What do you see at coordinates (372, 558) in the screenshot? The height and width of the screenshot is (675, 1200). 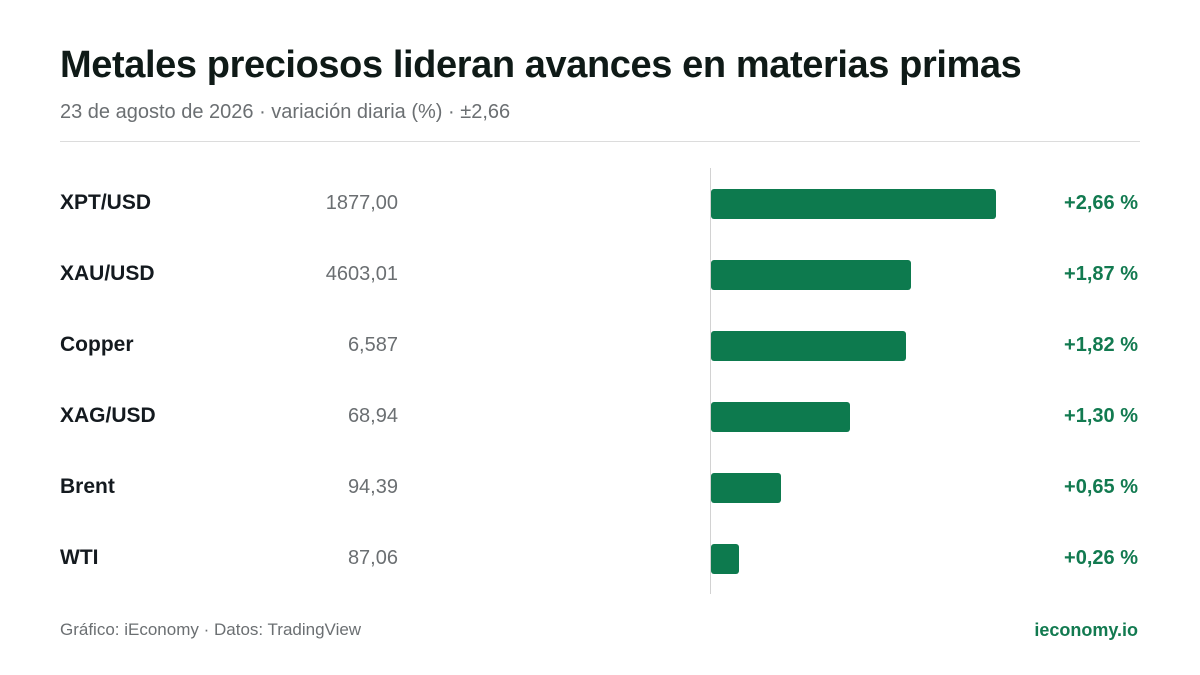 I see `price-value: 87,06` at bounding box center [372, 558].